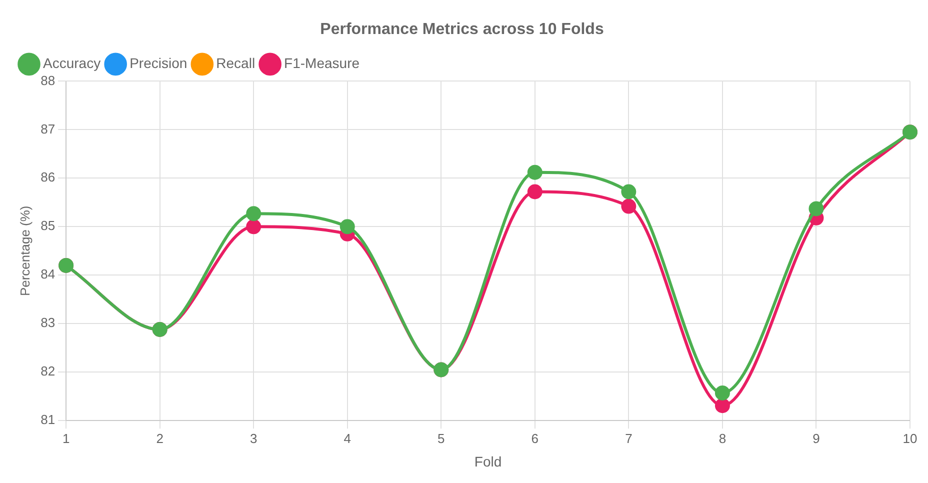  Describe the element at coordinates (48, 371) in the screenshot. I see `y-tick-label: 82` at that location.